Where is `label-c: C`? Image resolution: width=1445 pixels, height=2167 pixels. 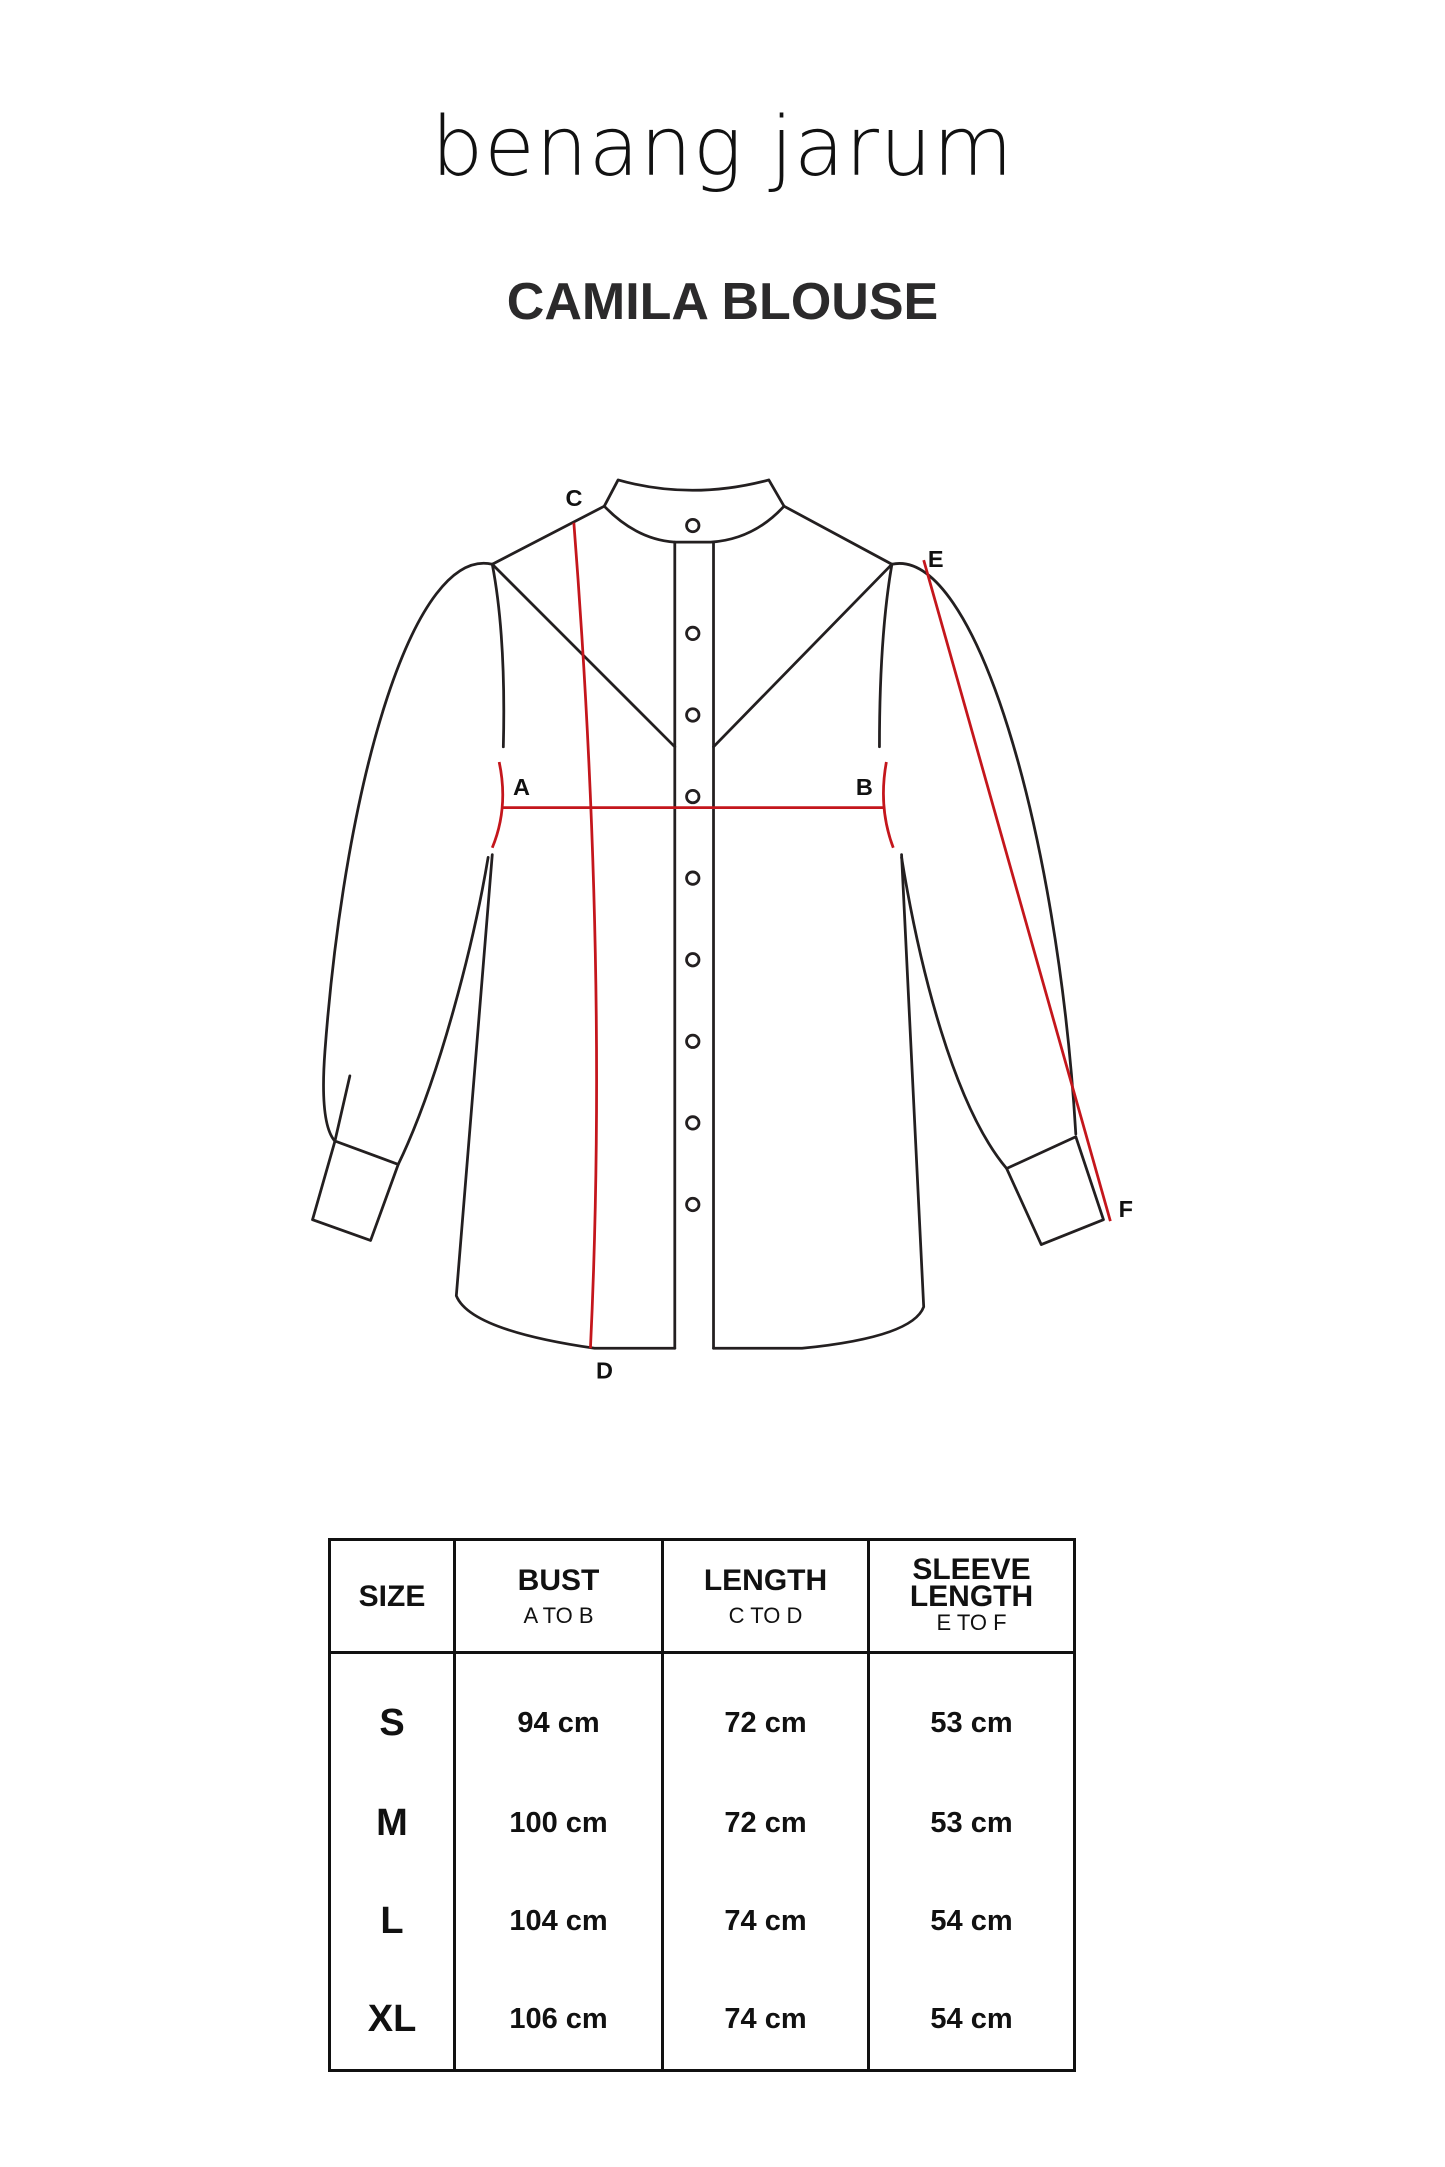 label-c: C is located at coordinates (574, 498).